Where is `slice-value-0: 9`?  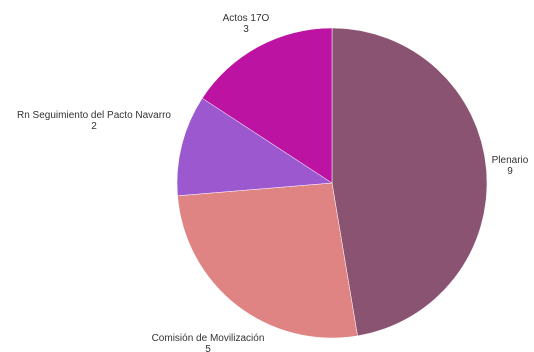
slice-value-0: 9 is located at coordinates (510, 171).